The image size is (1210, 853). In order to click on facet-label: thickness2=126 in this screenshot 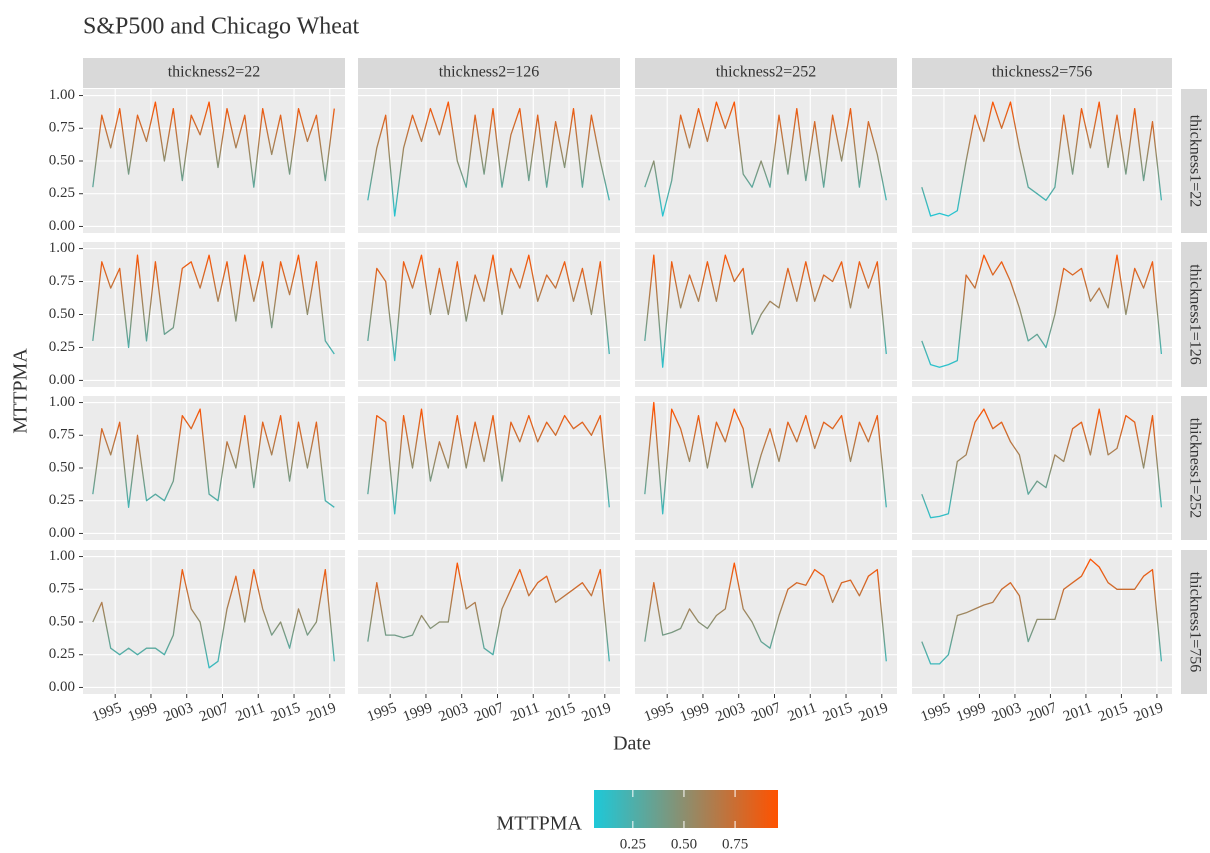, I will do `click(489, 72)`.